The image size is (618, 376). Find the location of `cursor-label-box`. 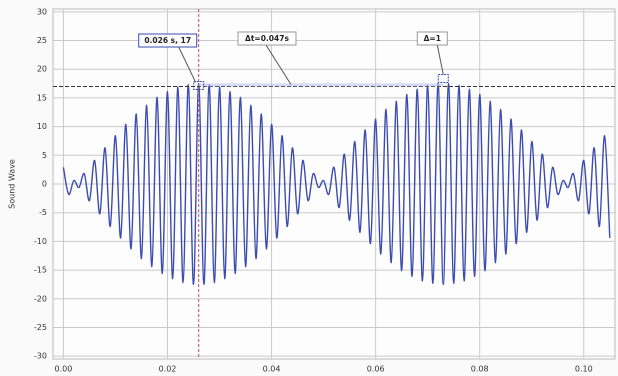

cursor-label-box is located at coordinates (168, 40).